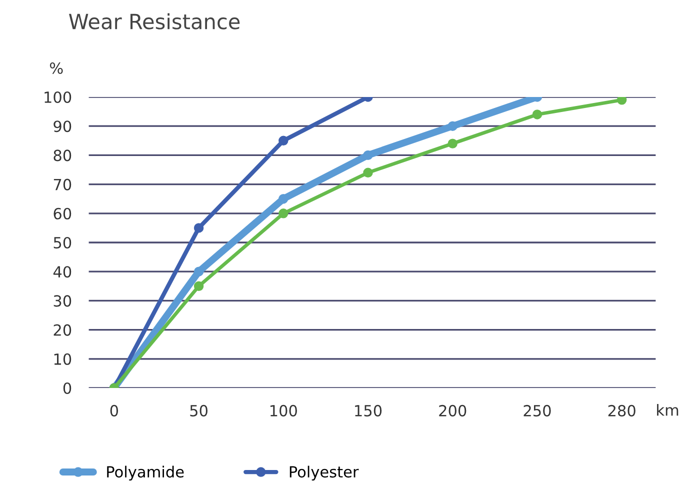 This screenshot has height=485, width=683. I want to click on y-tick-label: 30, so click(63, 301).